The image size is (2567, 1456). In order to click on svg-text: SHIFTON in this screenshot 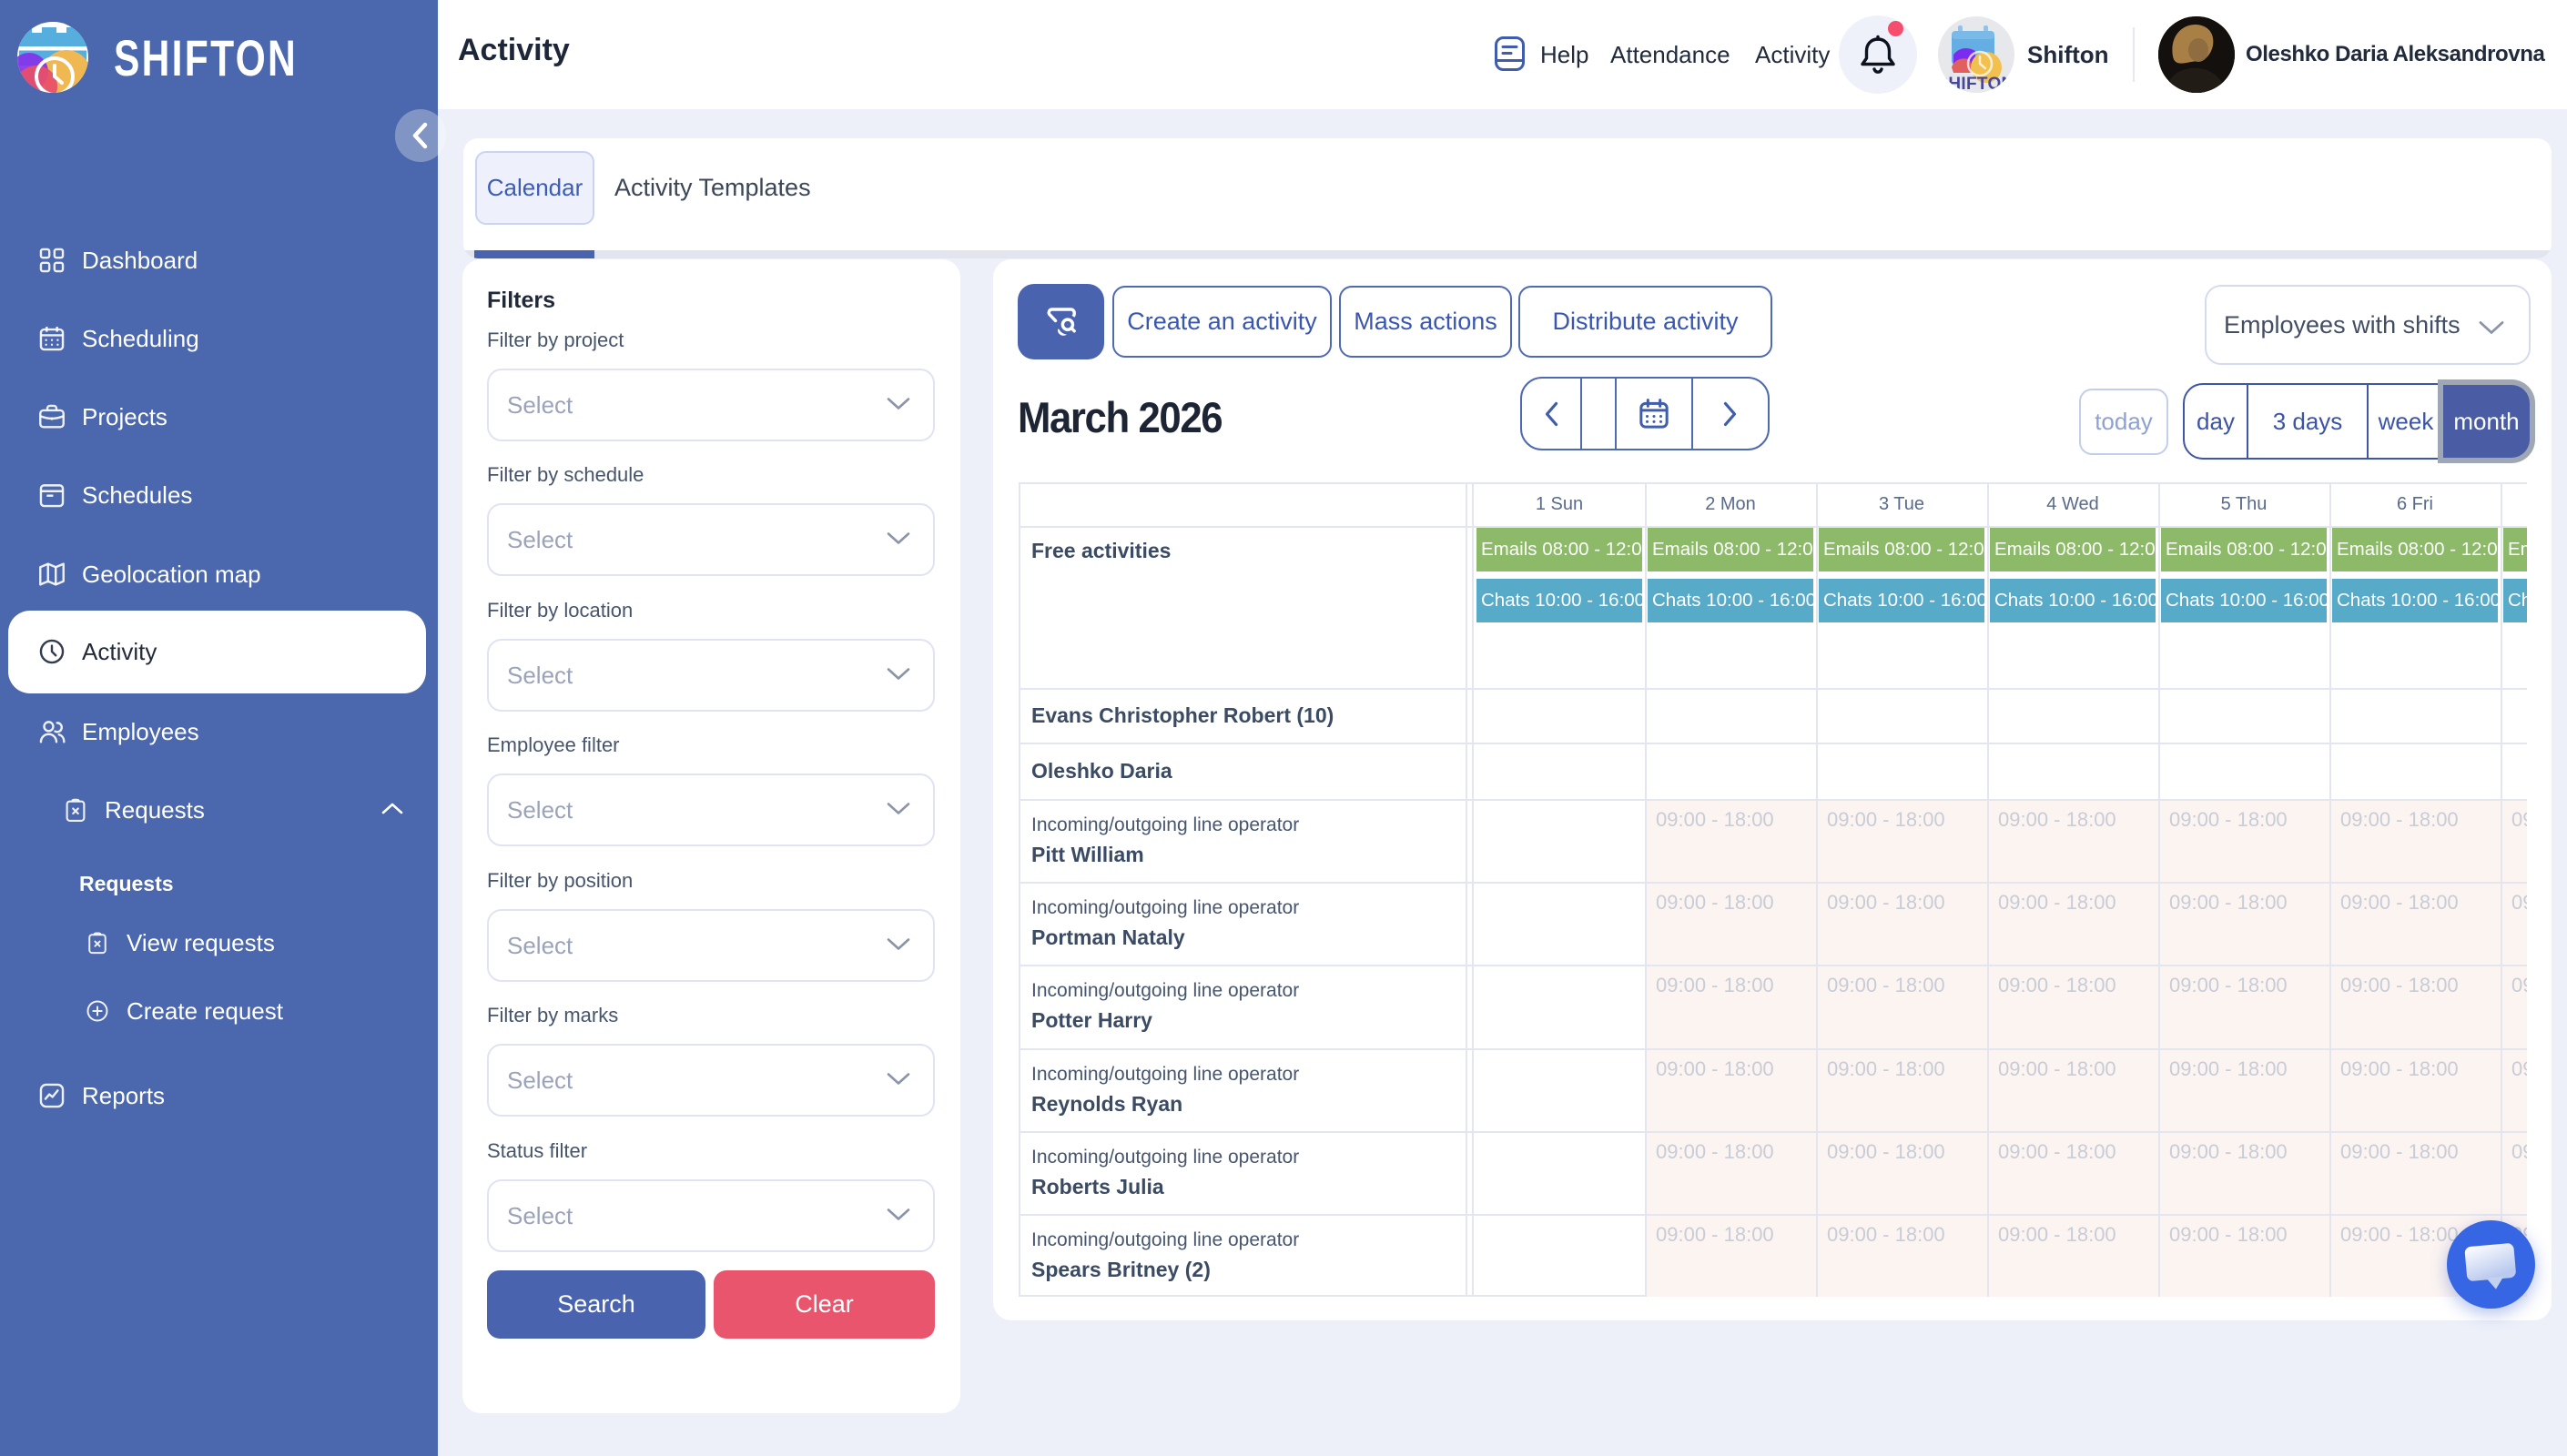, I will do `click(1976, 84)`.